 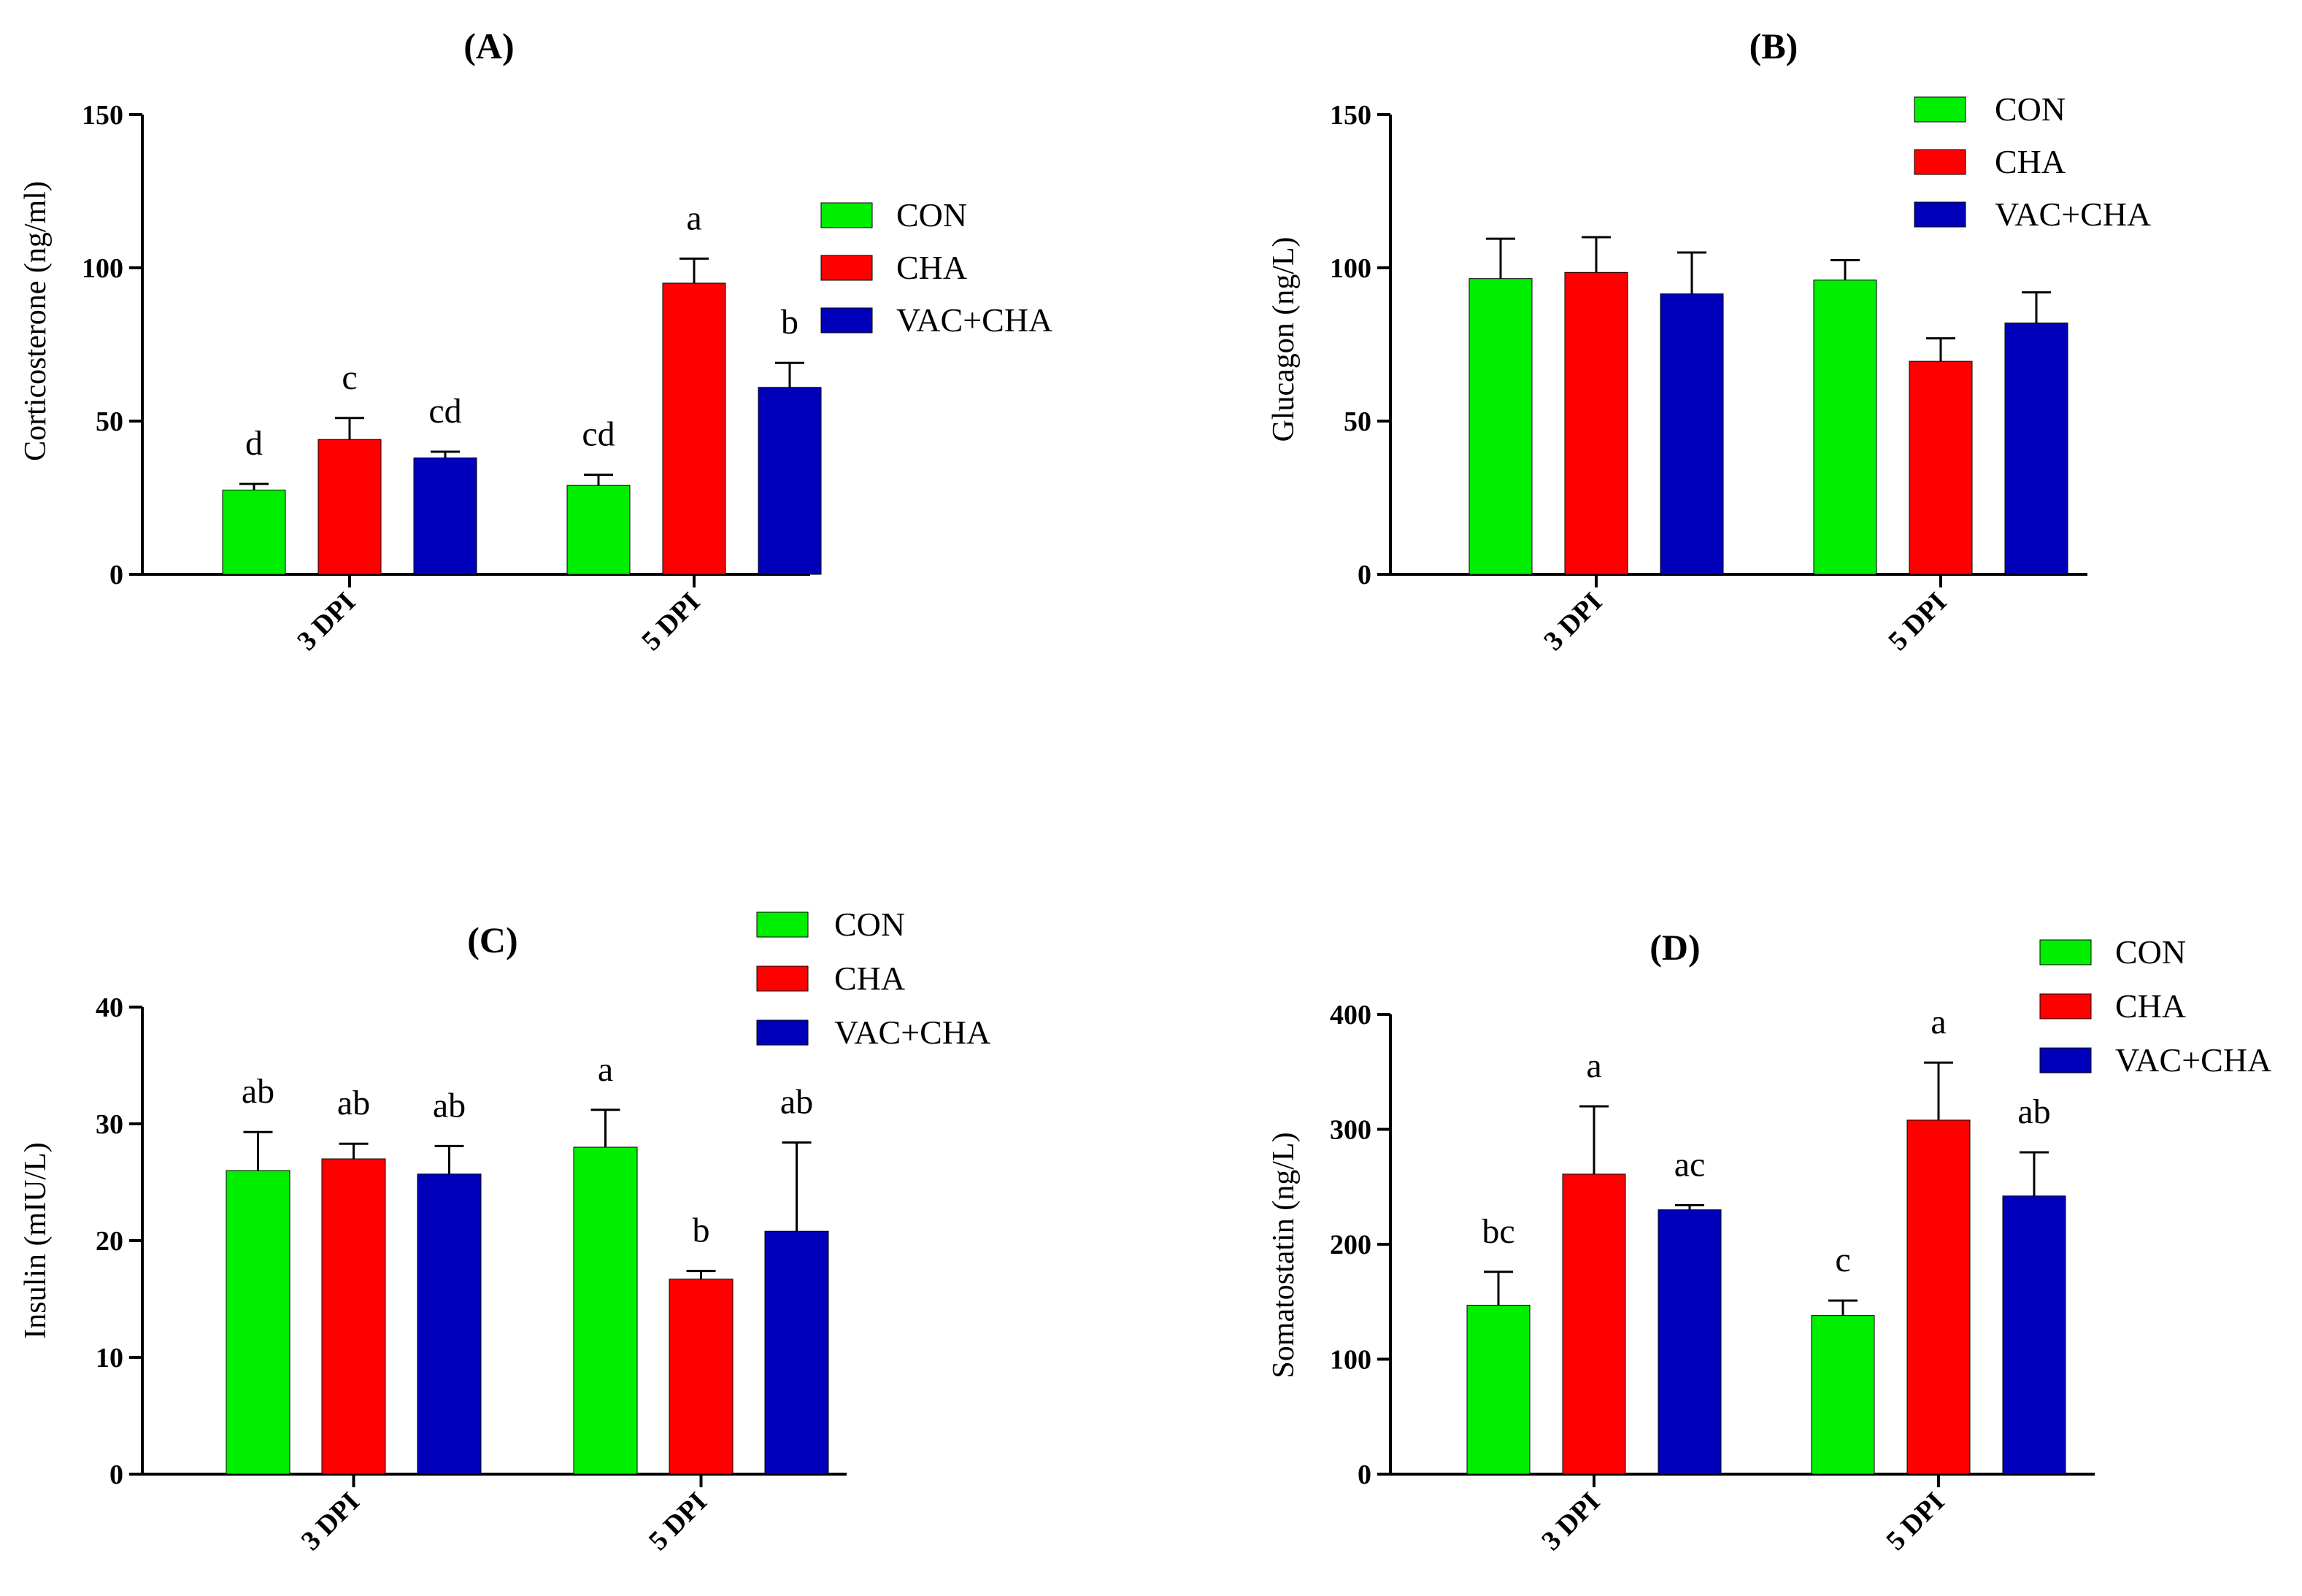 I want to click on y-axis-label: Somatostatin (ng/L), so click(x=1284, y=1255).